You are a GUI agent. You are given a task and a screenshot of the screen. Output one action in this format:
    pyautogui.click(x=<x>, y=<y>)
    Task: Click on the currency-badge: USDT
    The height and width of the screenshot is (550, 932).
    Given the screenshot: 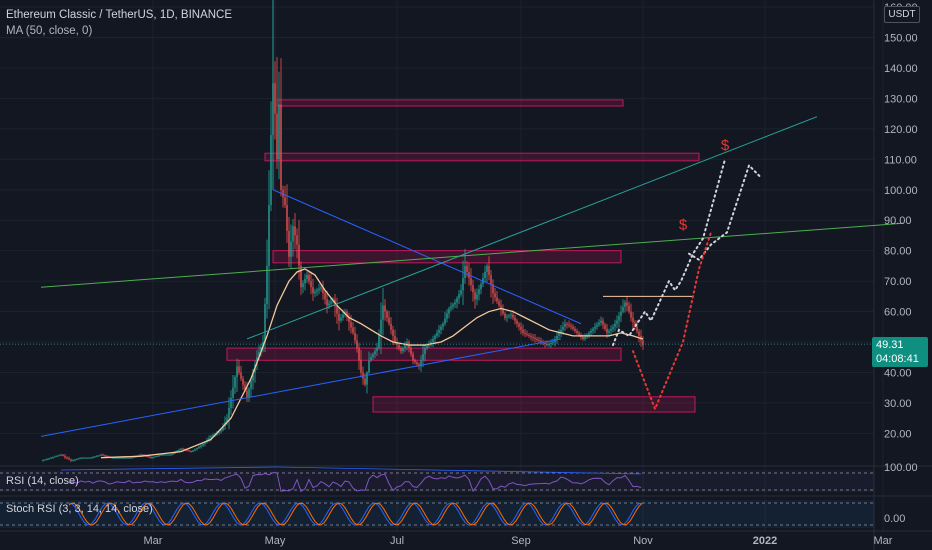 What is the action you would take?
    pyautogui.click(x=902, y=14)
    